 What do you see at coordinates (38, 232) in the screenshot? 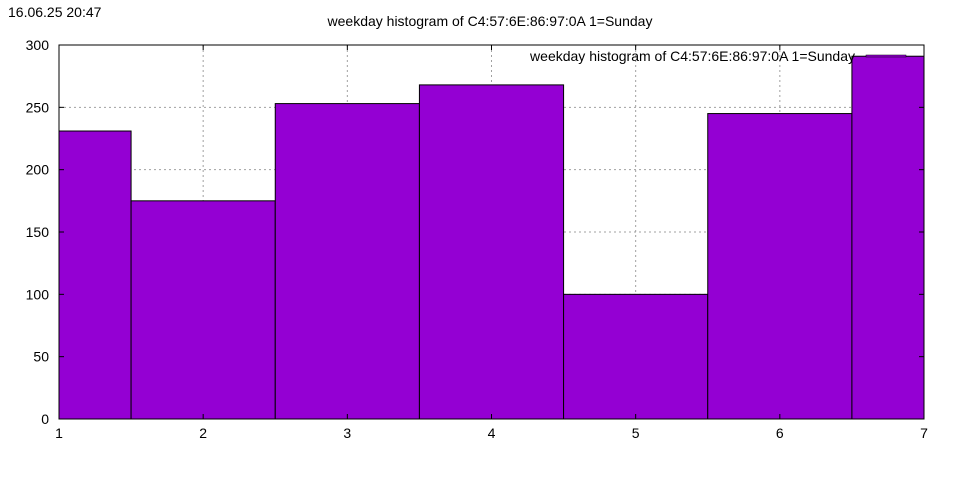
I see `y-tick-label: 150` at bounding box center [38, 232].